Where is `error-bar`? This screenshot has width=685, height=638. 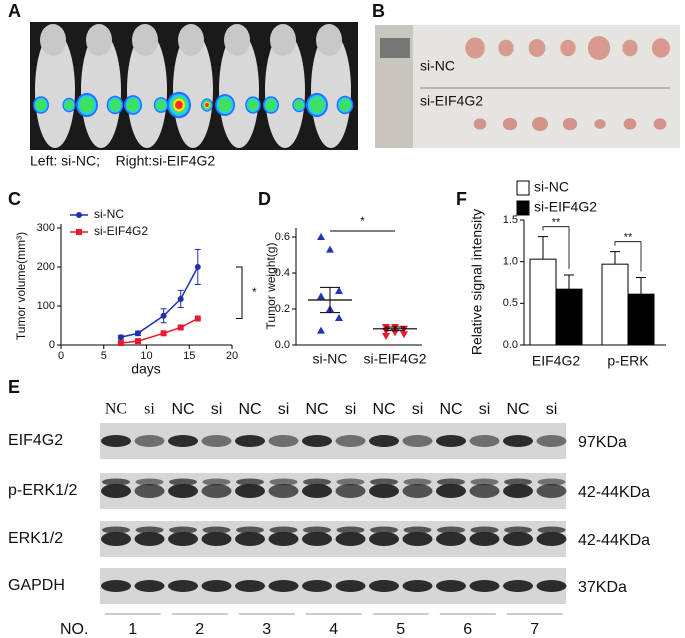
error-bar is located at coordinates (615, 258).